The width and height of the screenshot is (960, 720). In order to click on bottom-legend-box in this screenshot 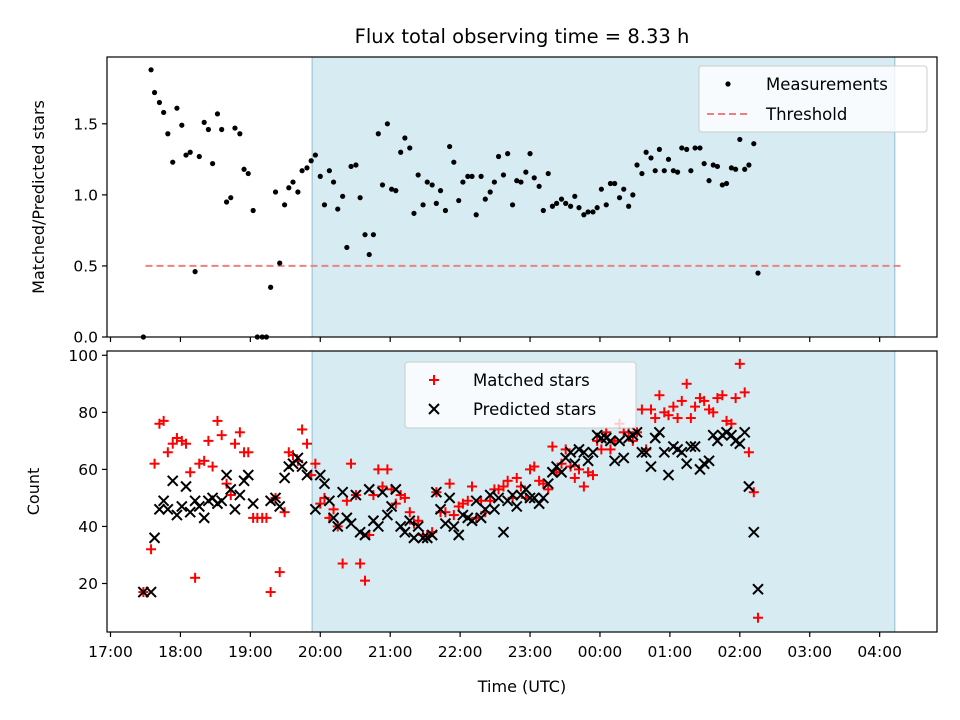, I will do `click(520, 395)`.